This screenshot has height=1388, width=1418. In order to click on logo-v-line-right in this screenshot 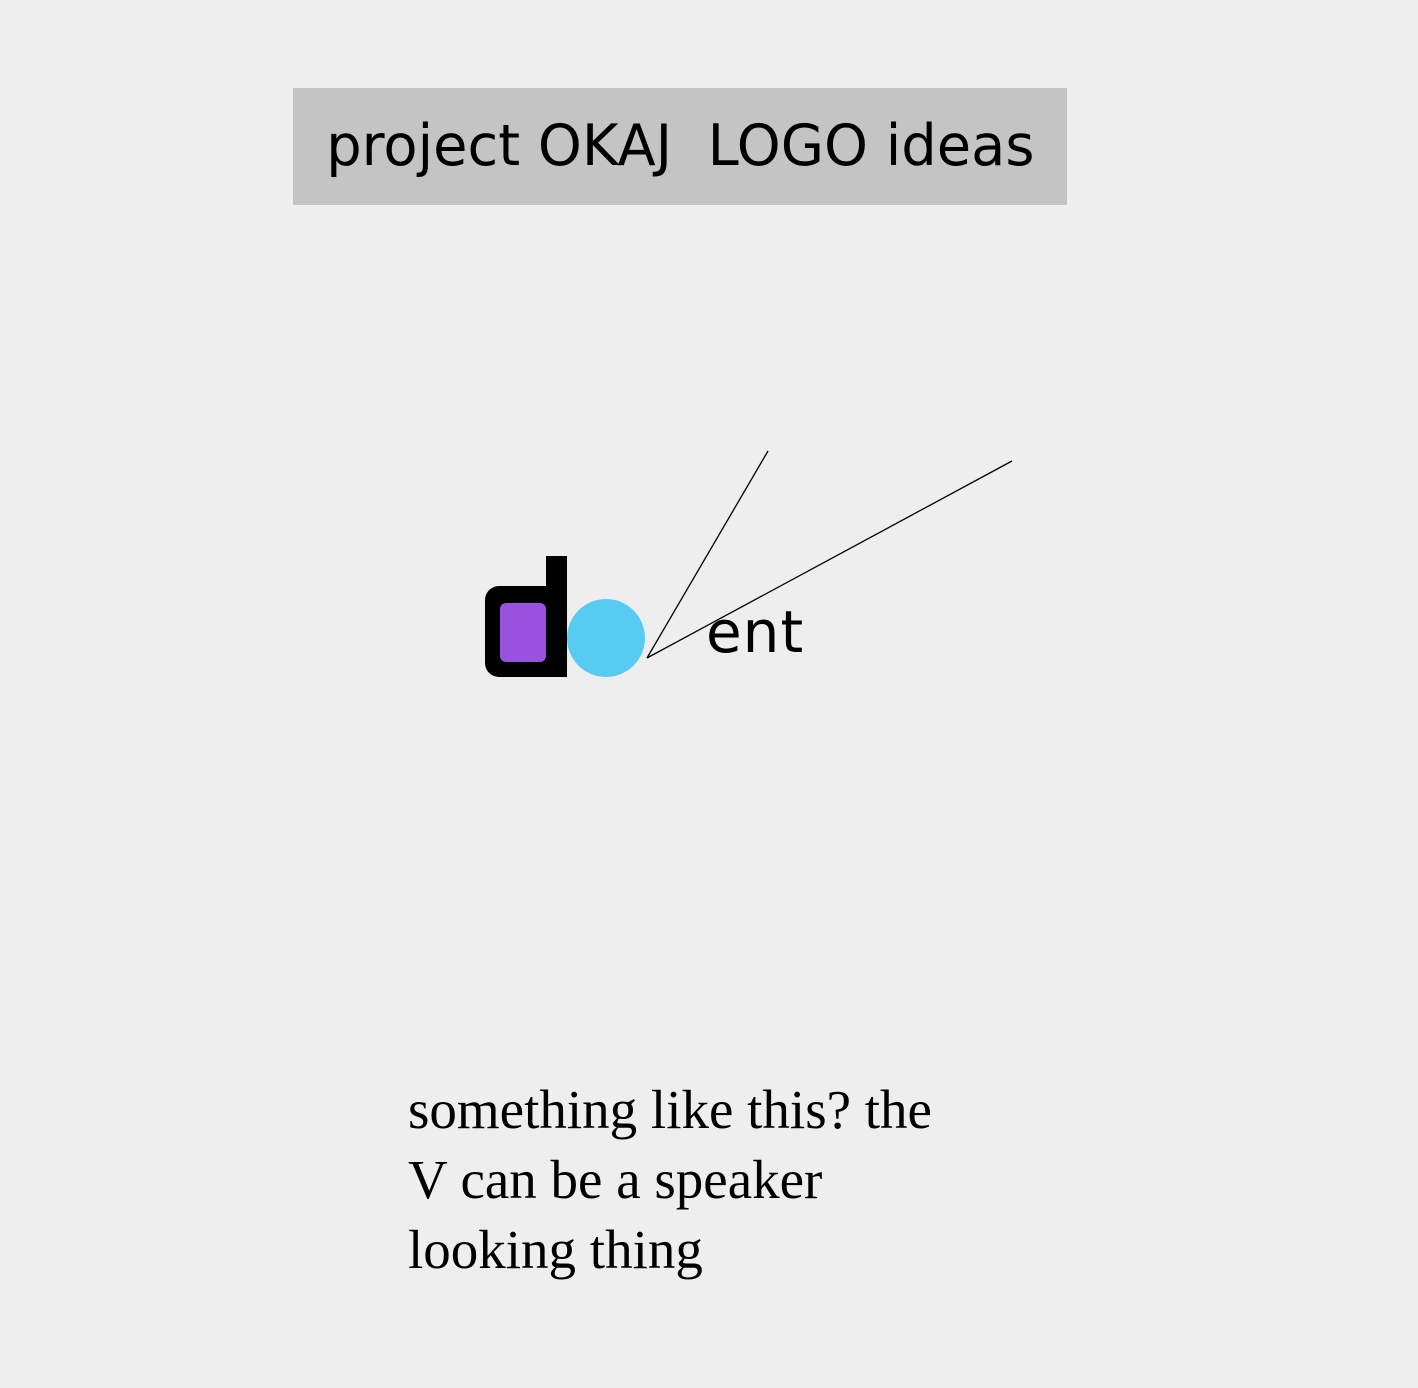, I will do `click(829, 559)`.